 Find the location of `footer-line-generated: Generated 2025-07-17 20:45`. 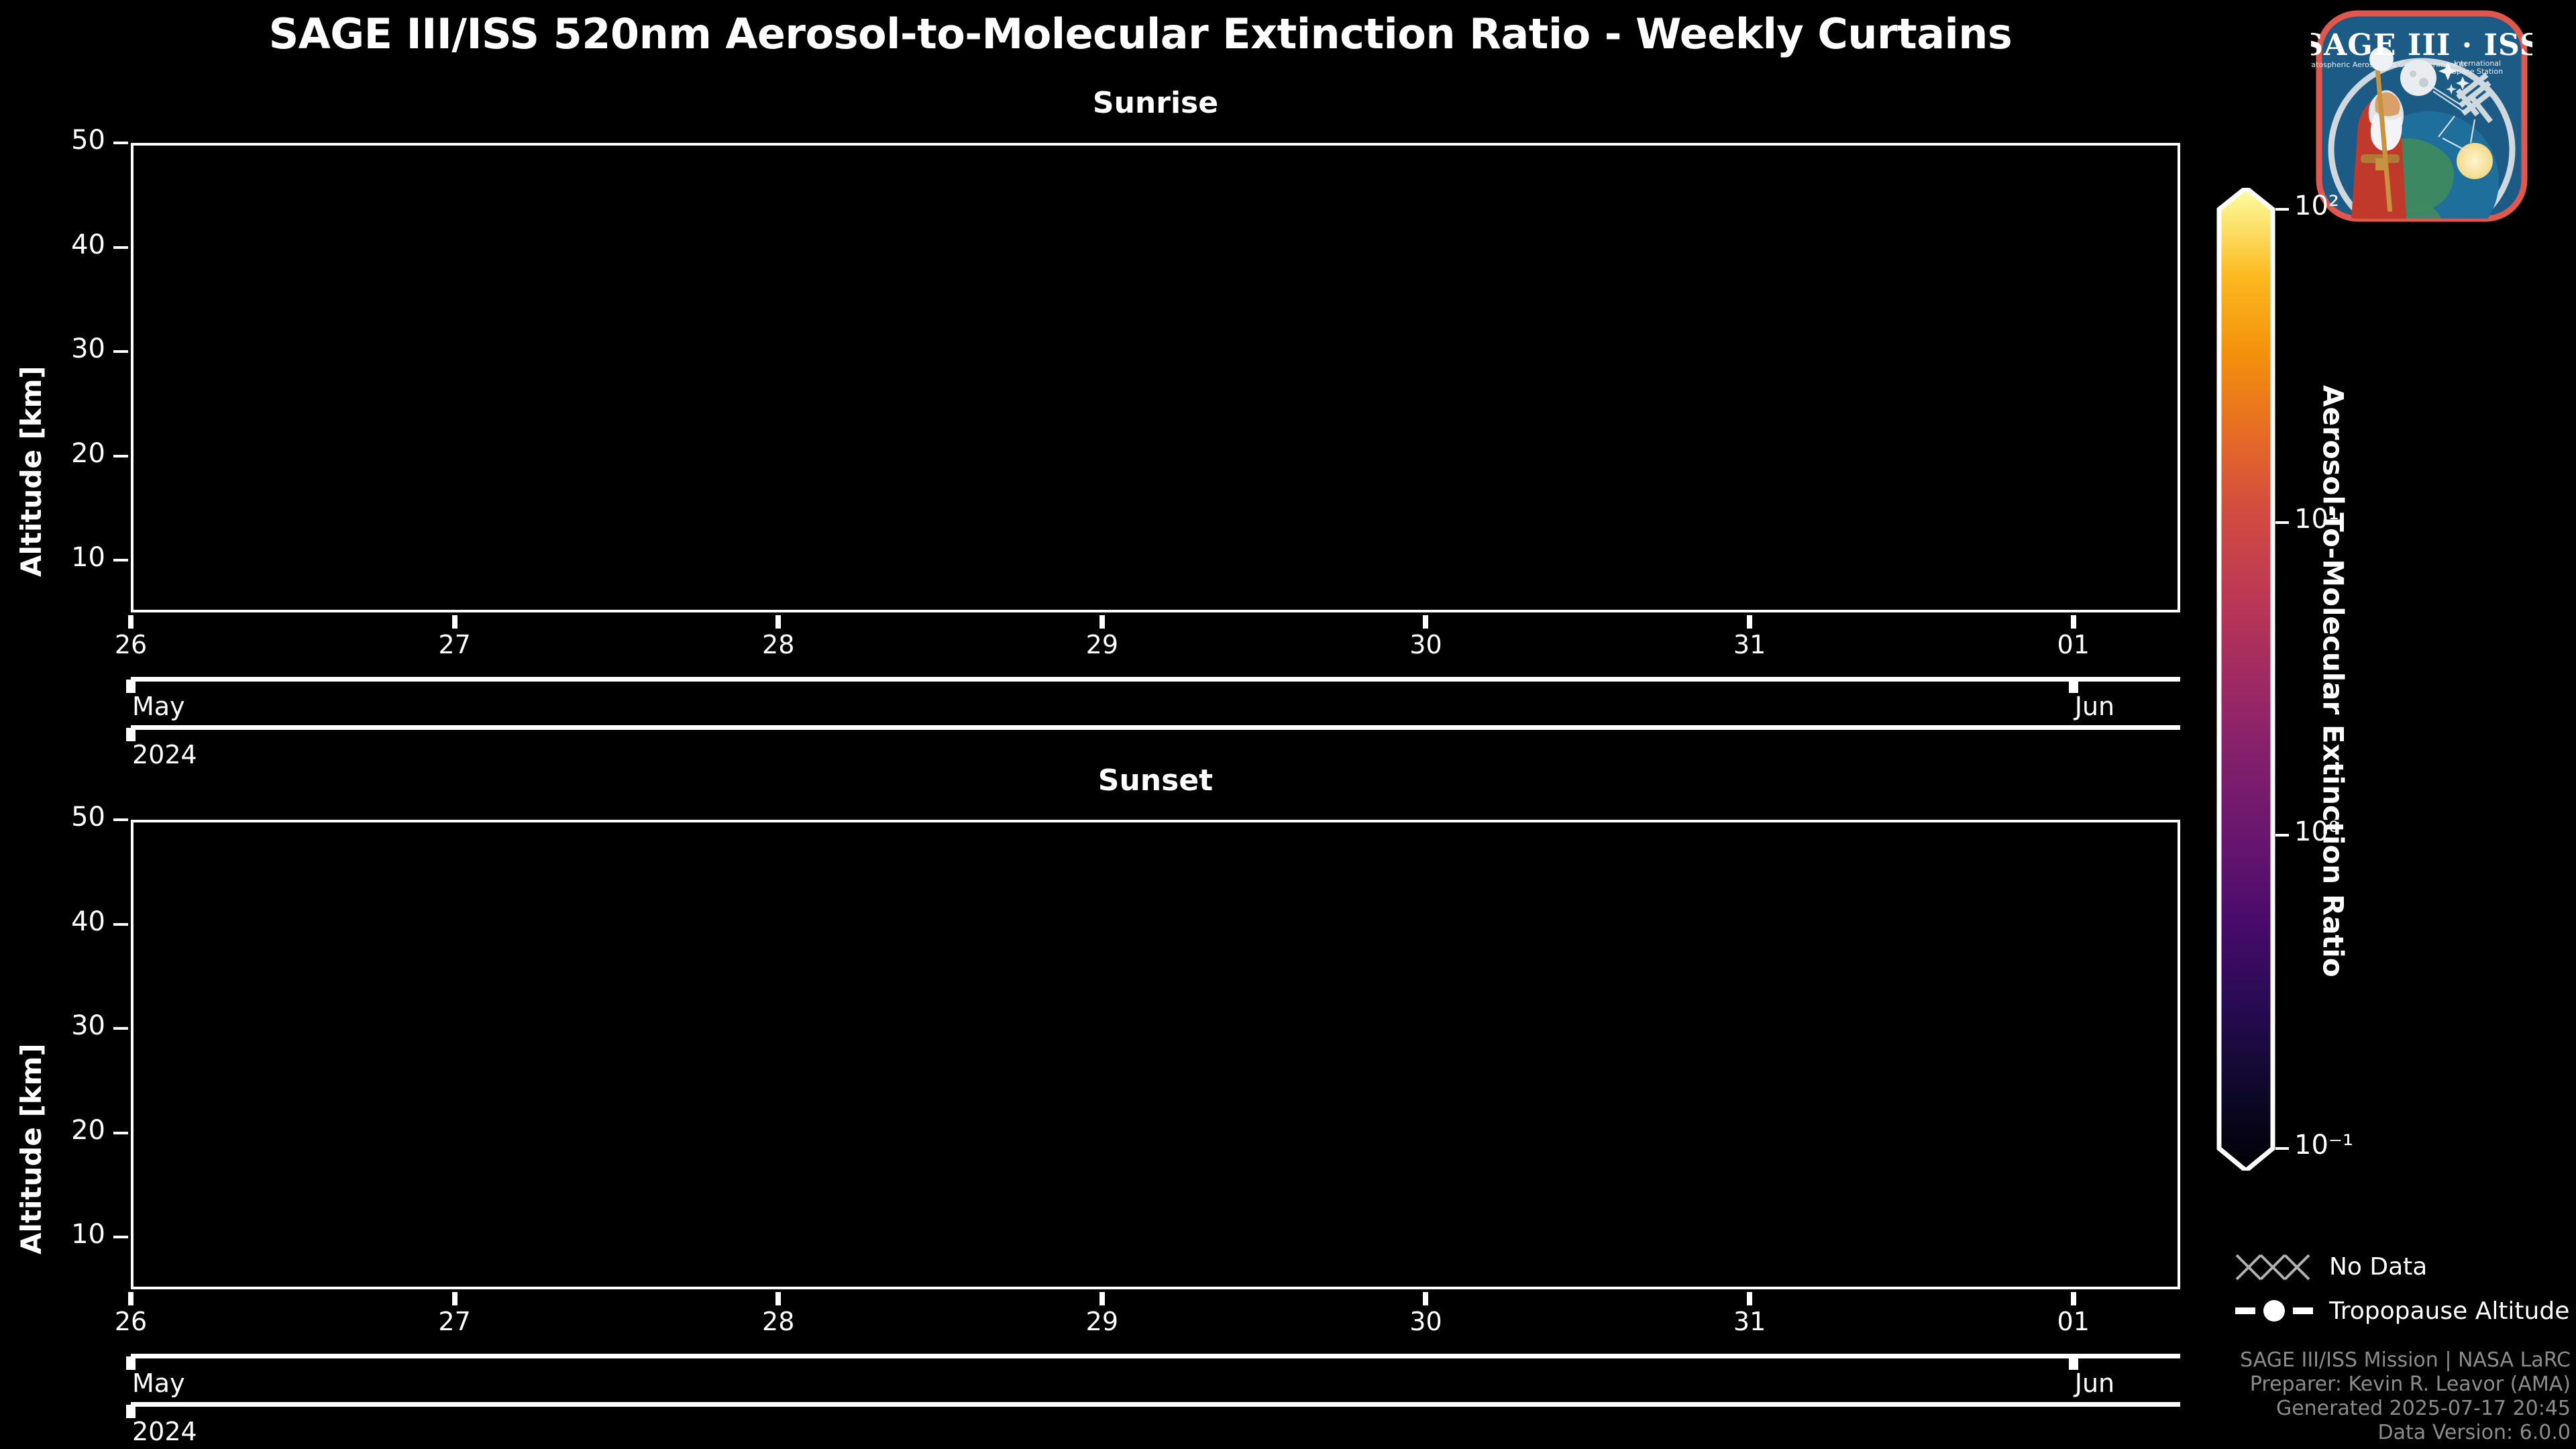

footer-line-generated: Generated 2025-07-17 20:45 is located at coordinates (2423, 1408).